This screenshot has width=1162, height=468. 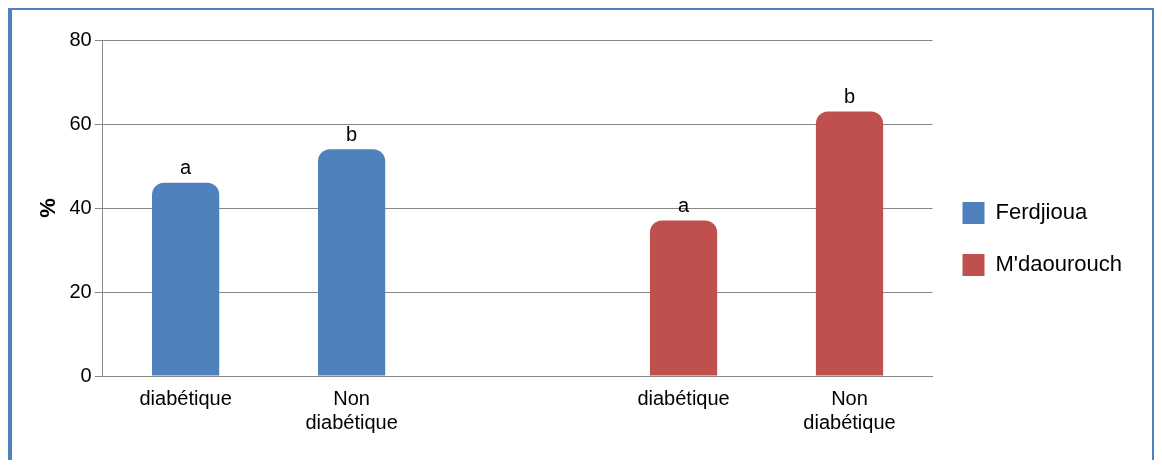 What do you see at coordinates (80, 122) in the screenshot?
I see `y-tick-label: 60` at bounding box center [80, 122].